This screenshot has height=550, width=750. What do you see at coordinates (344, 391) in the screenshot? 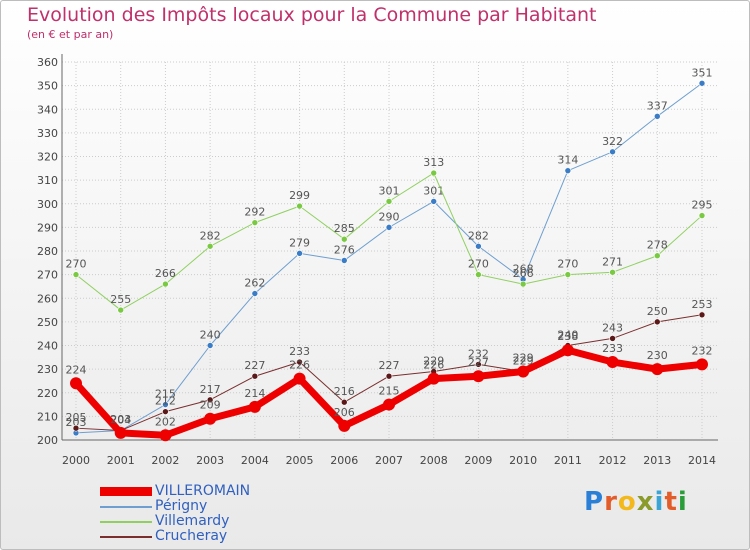
I see `data-label-crucheray: 216` at bounding box center [344, 391].